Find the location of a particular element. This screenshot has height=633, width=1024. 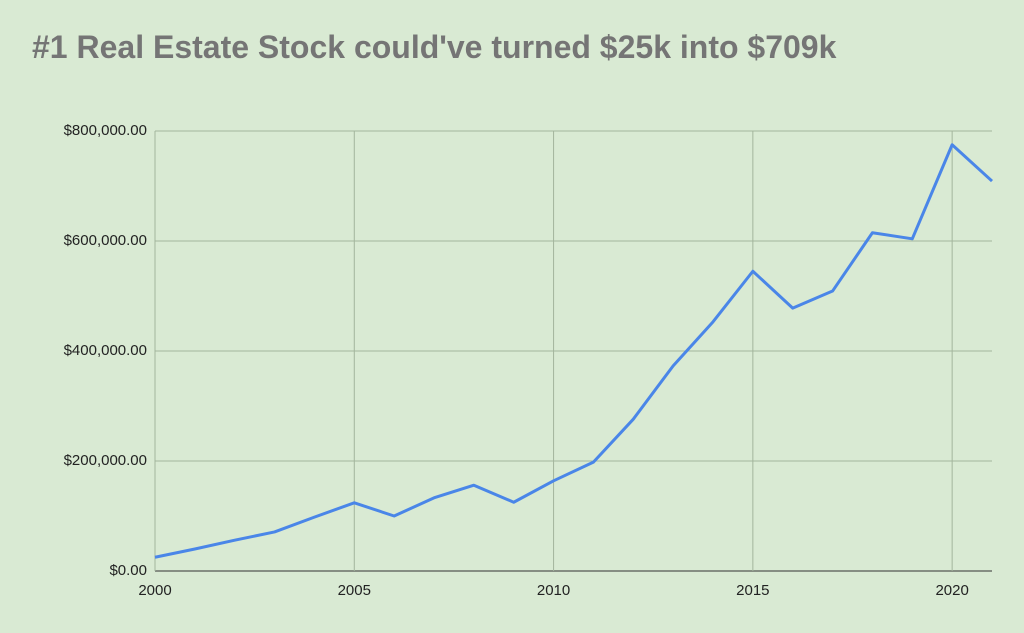

y-tick-label: $0.00 is located at coordinates (128, 570).